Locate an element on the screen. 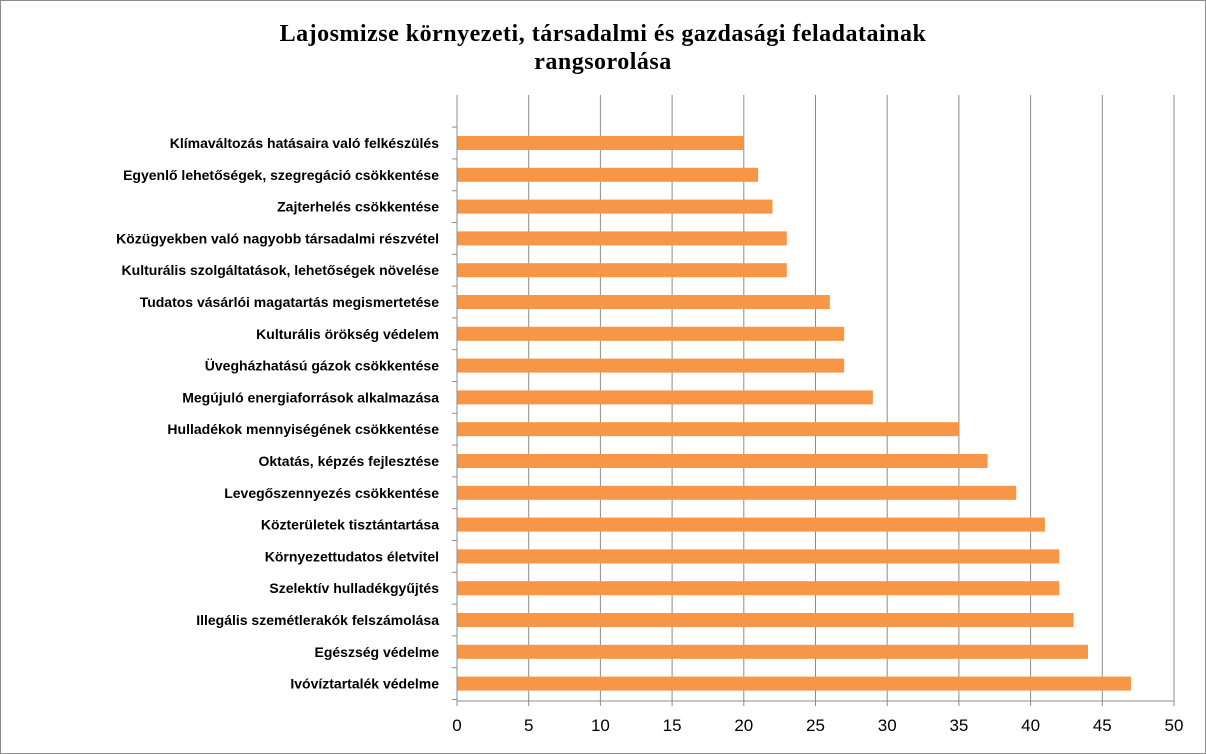  category-label: Ivóvíztartalék védelme is located at coordinates (364, 684).